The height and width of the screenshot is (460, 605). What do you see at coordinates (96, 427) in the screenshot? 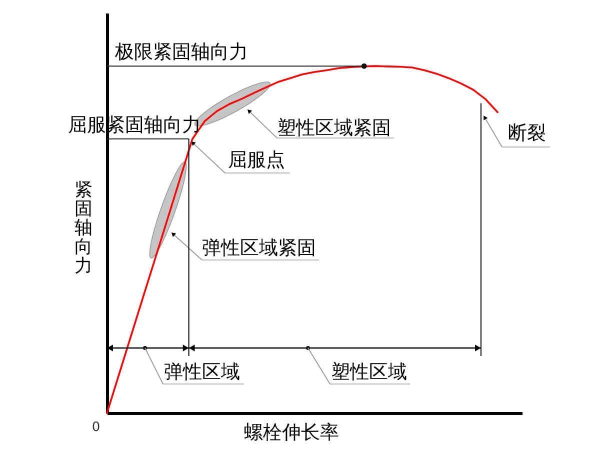
I see `text: 0` at bounding box center [96, 427].